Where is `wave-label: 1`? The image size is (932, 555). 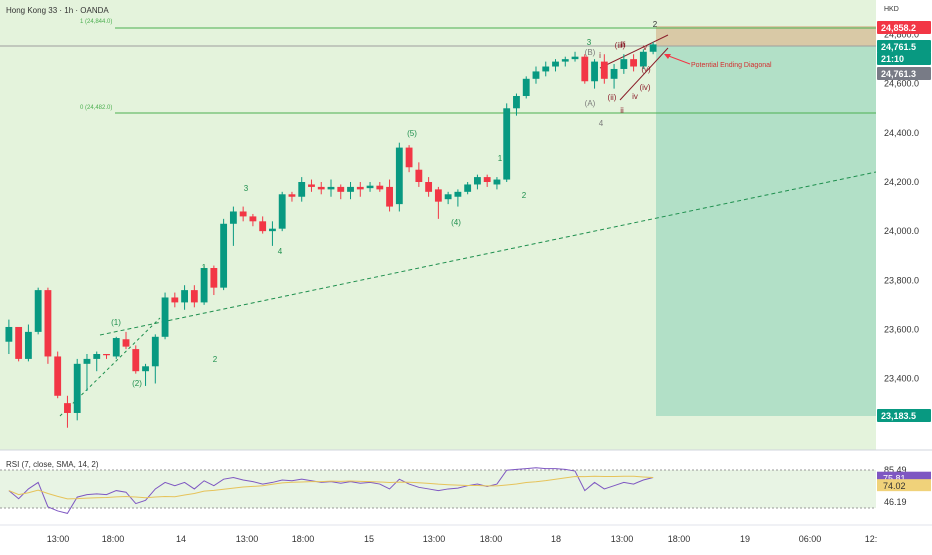
wave-label: 1 is located at coordinates (500, 158).